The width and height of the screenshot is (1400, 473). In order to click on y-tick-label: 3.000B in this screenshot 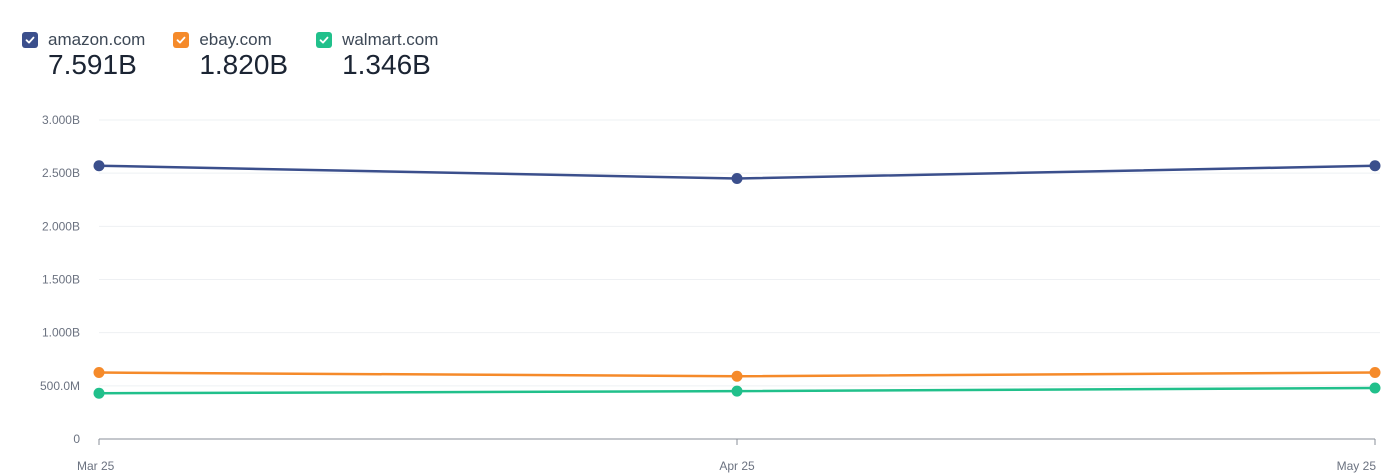, I will do `click(61, 120)`.